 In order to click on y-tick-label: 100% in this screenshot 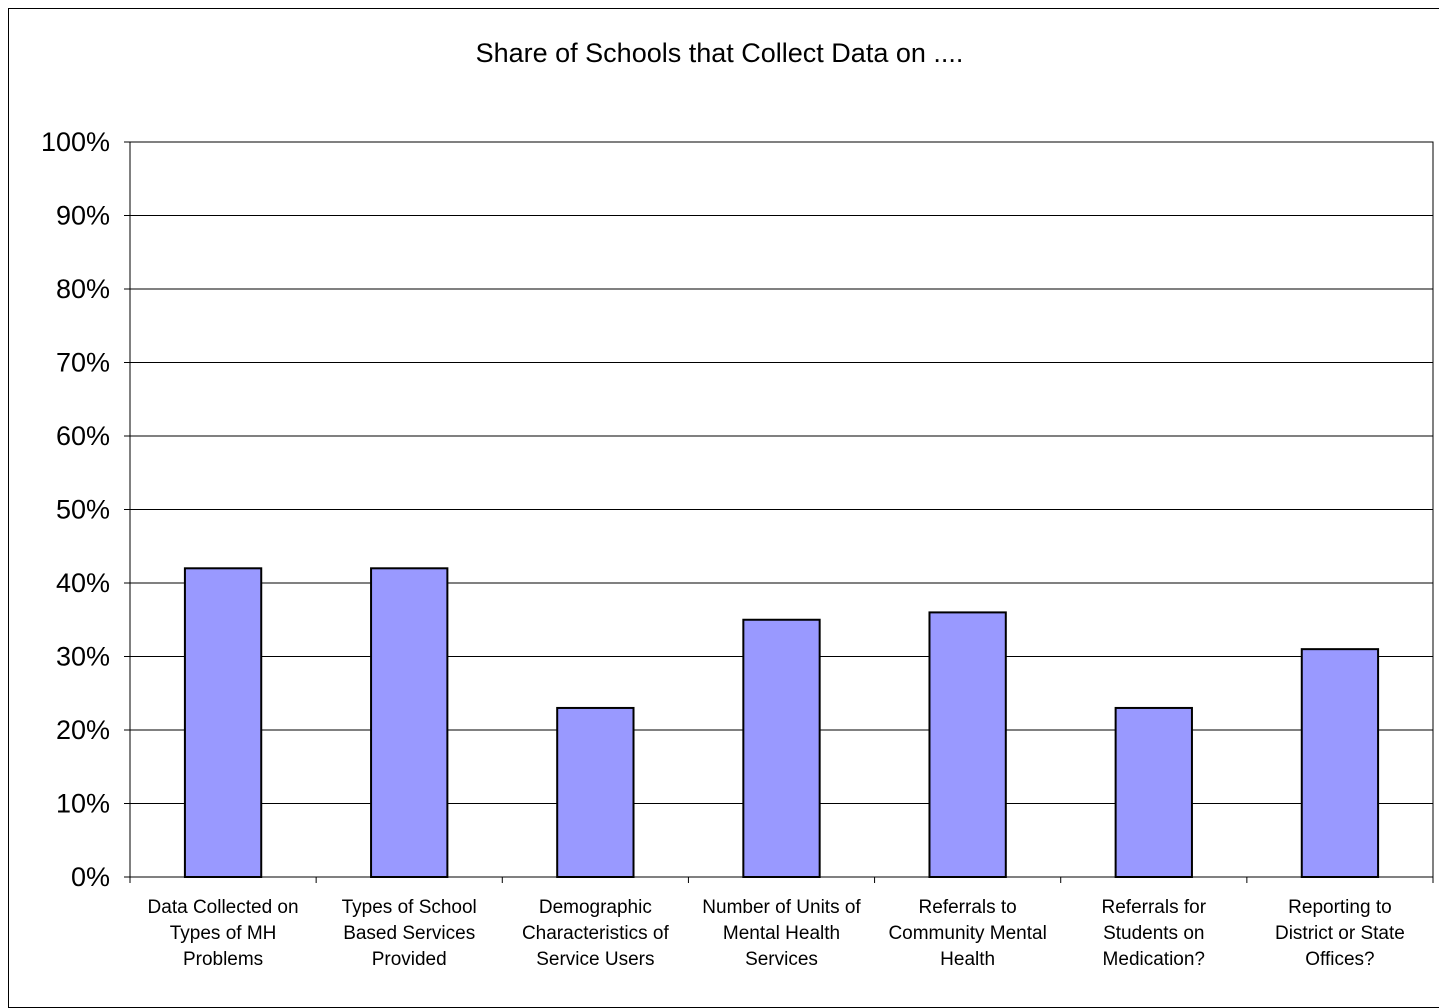, I will do `click(75, 142)`.